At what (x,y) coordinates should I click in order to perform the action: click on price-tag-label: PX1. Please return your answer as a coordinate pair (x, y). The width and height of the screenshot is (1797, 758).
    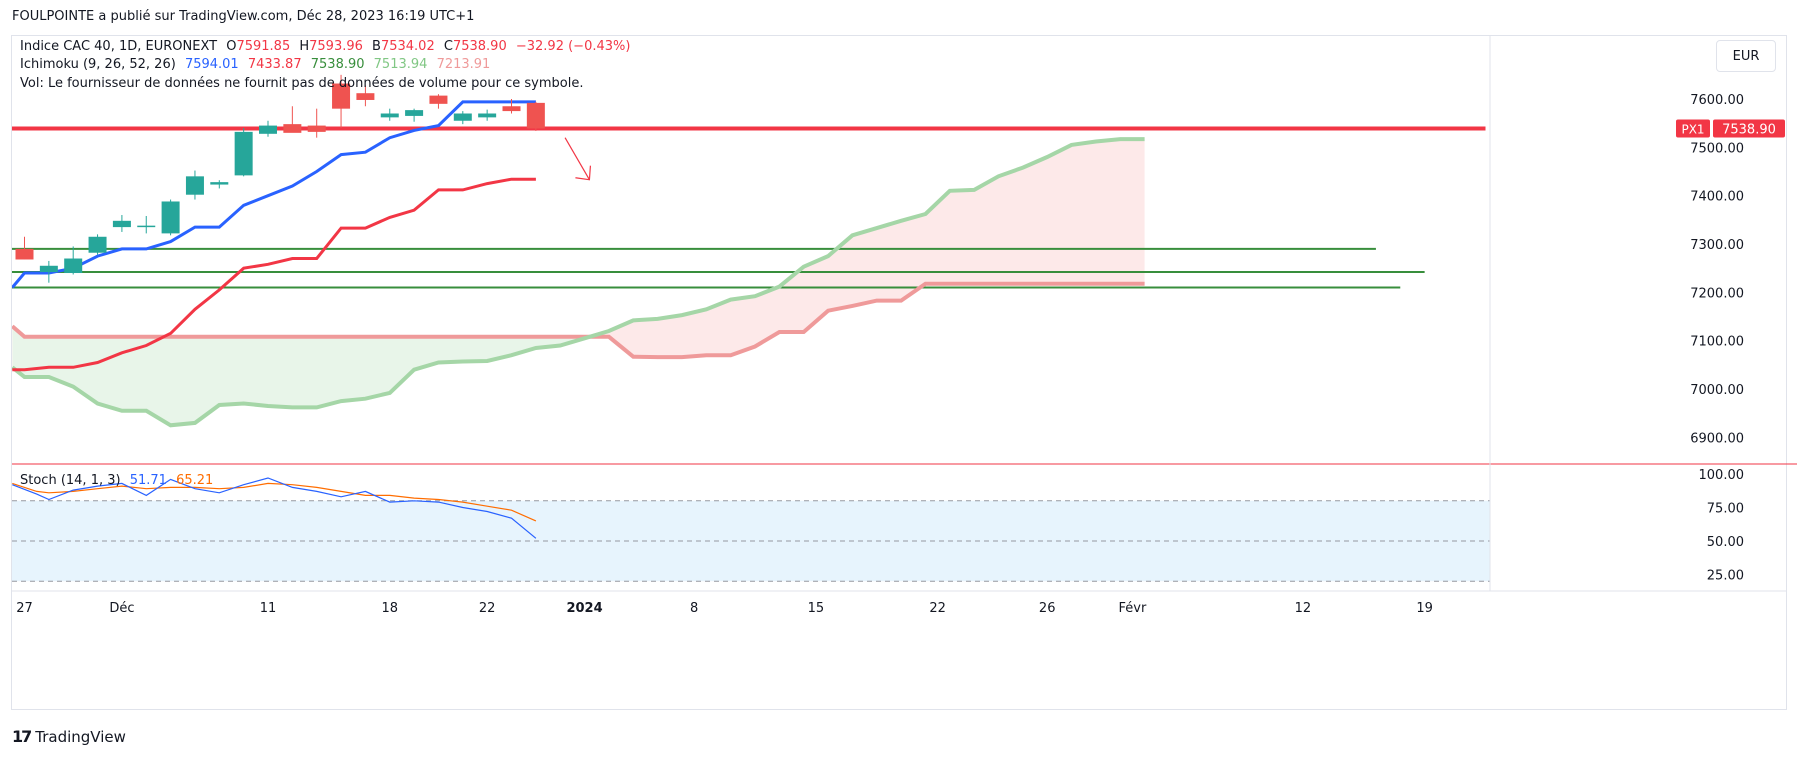
    Looking at the image, I should click on (1692, 130).